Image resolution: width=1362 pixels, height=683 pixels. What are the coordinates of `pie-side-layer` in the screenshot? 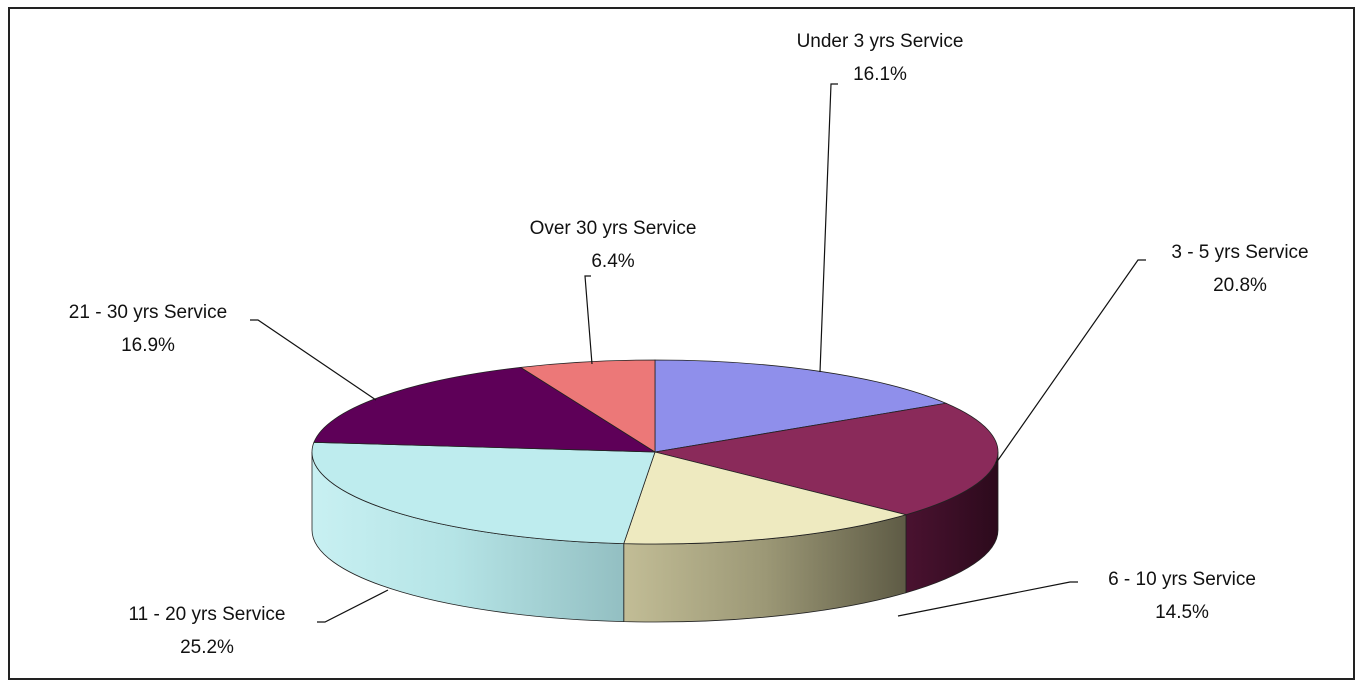 It's located at (655, 537).